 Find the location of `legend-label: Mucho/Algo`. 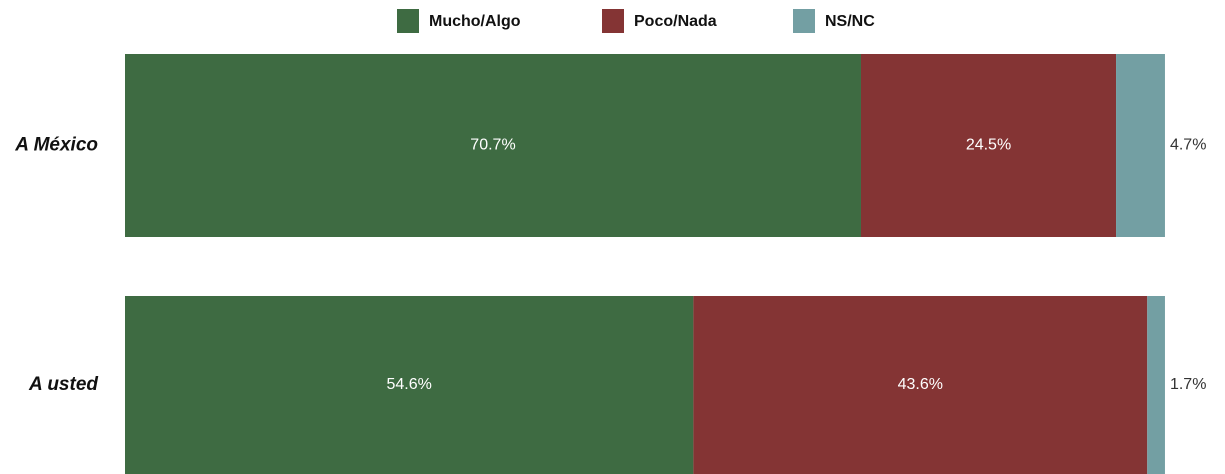

legend-label: Mucho/Algo is located at coordinates (475, 21).